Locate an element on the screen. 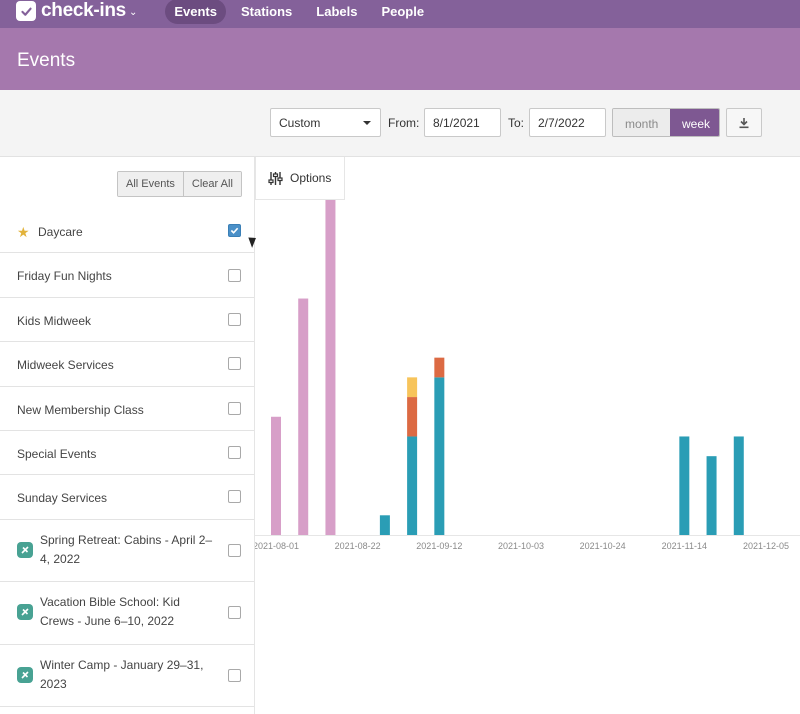 The width and height of the screenshot is (800, 714). event-row-kids-midweek: Kids Midweek is located at coordinates (127, 320).